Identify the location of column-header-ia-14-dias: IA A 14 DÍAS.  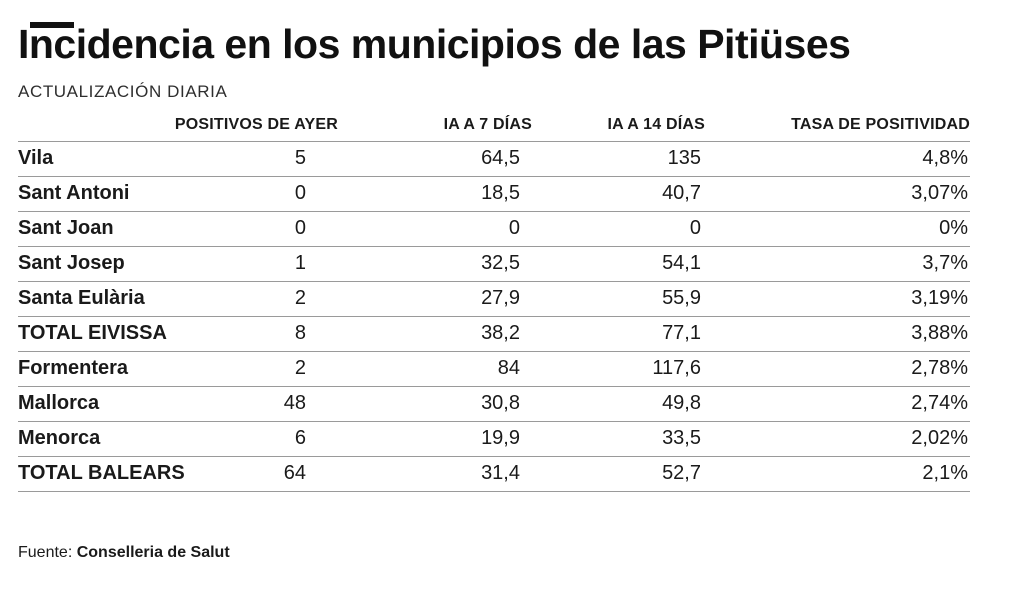
(618, 126).